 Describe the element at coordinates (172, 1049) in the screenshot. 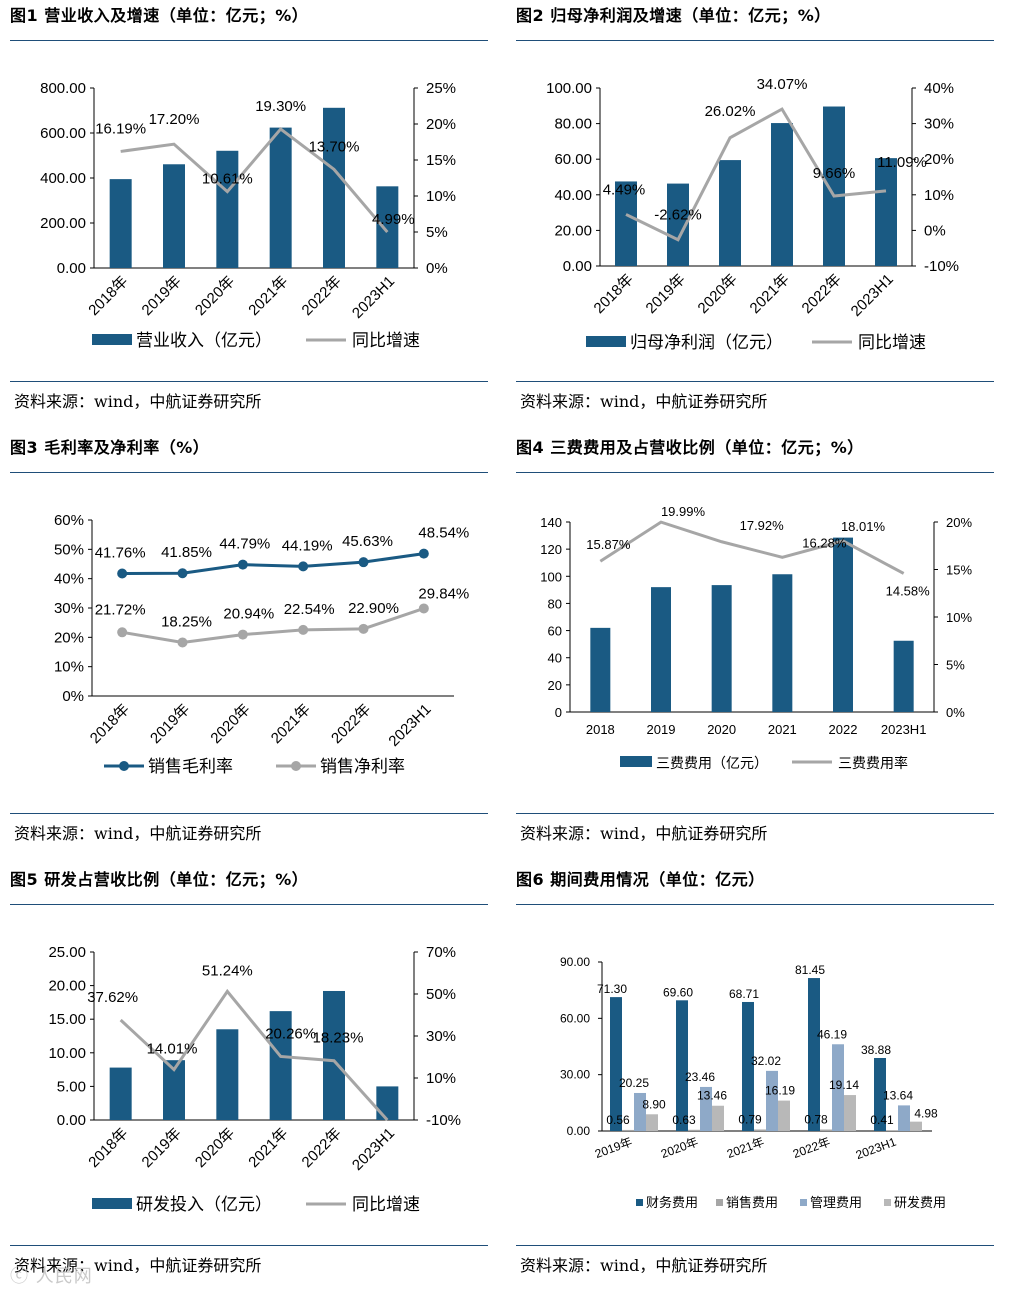

I see `data-label: 14.01%` at that location.